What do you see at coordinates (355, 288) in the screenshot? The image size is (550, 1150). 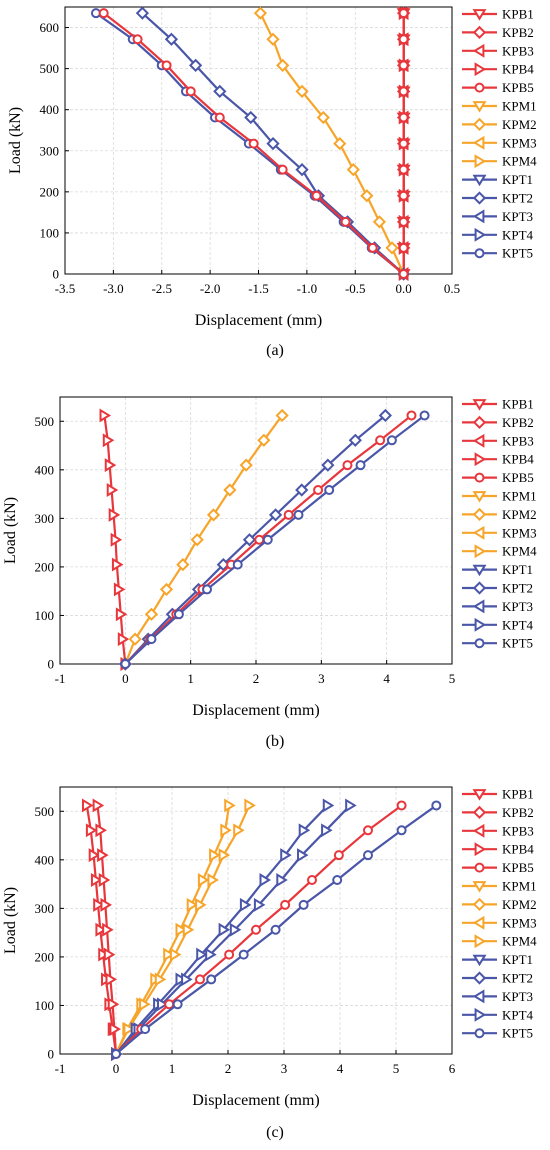 I see `x-tick-label: -0.5` at bounding box center [355, 288].